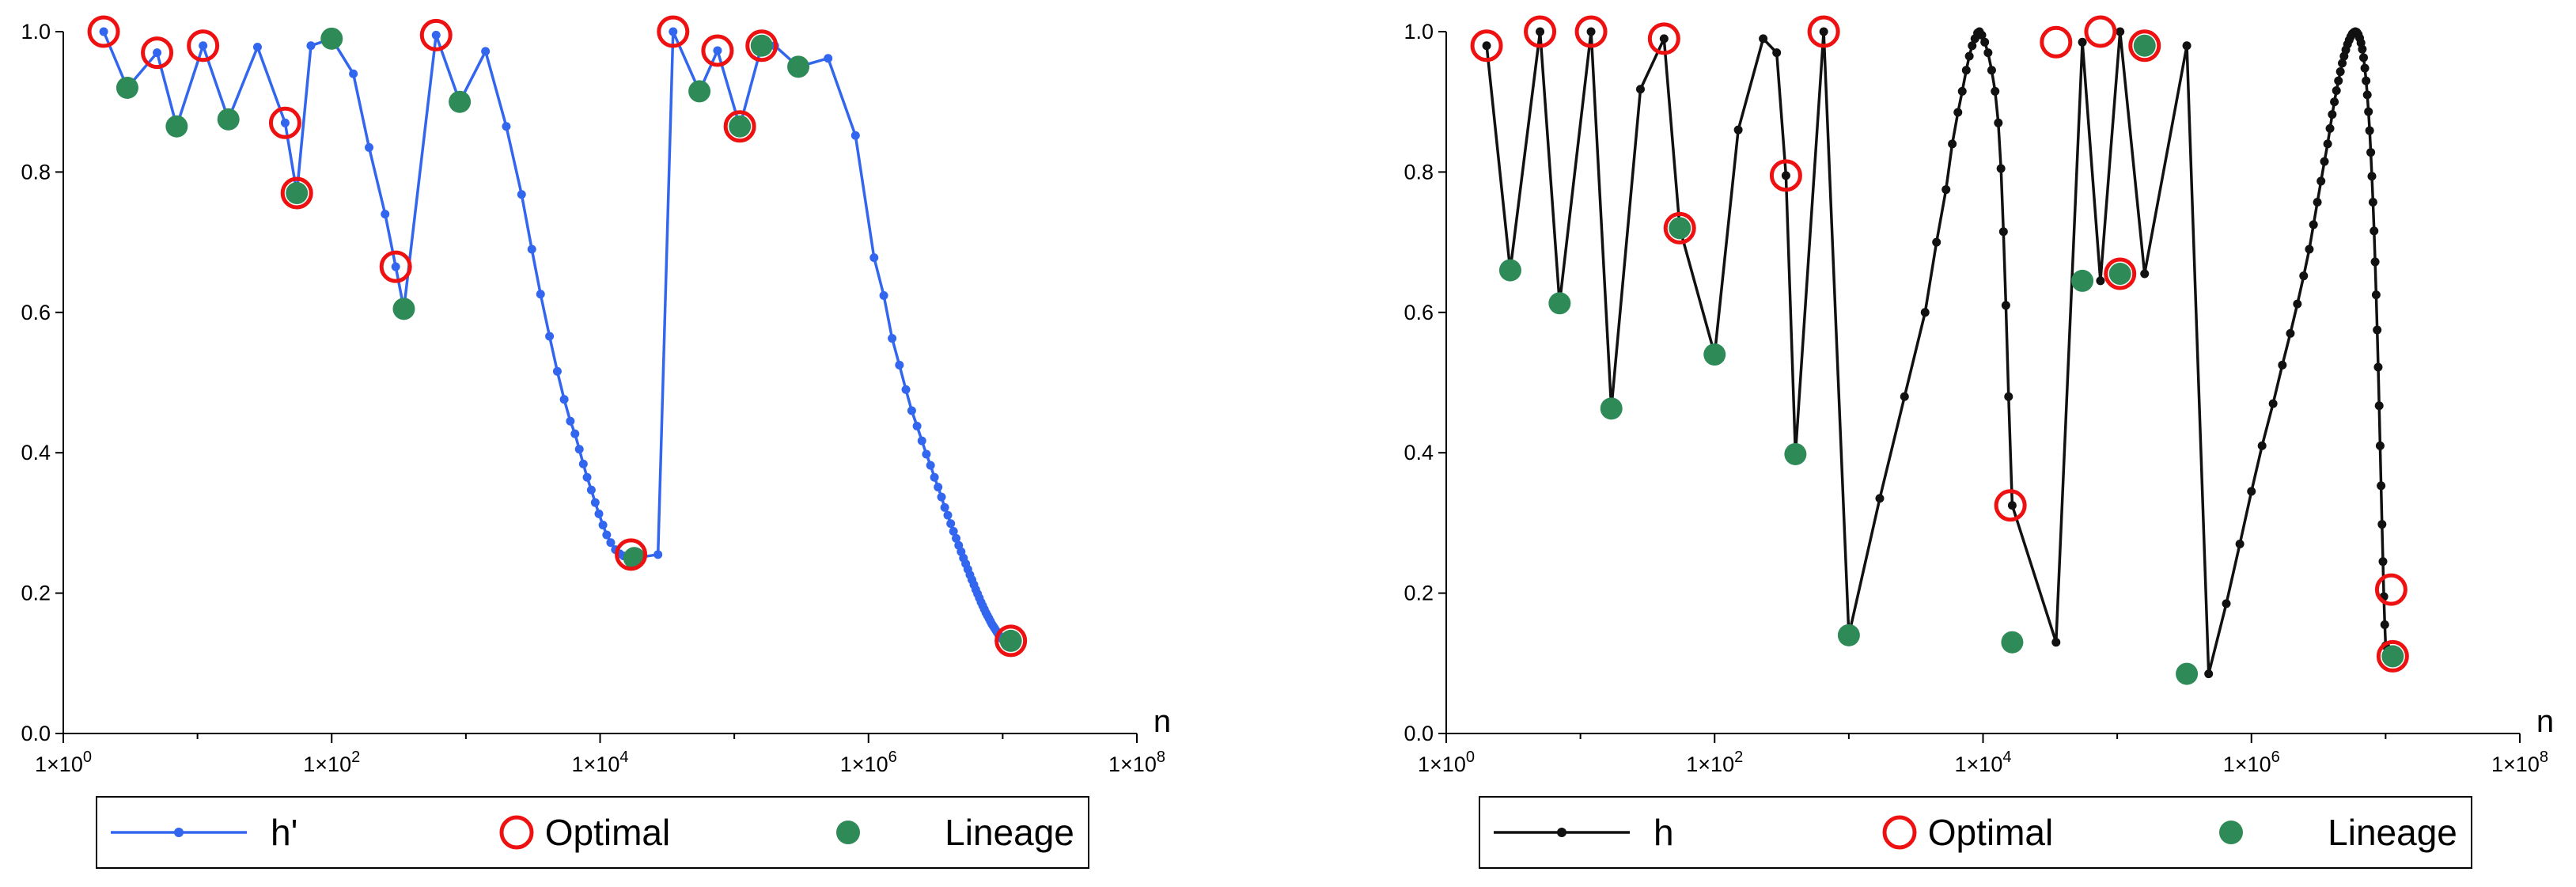 This screenshot has width=2576, height=887. Describe the element at coordinates (1419, 452) in the screenshot. I see `y-tick-label: 0.4` at that location.